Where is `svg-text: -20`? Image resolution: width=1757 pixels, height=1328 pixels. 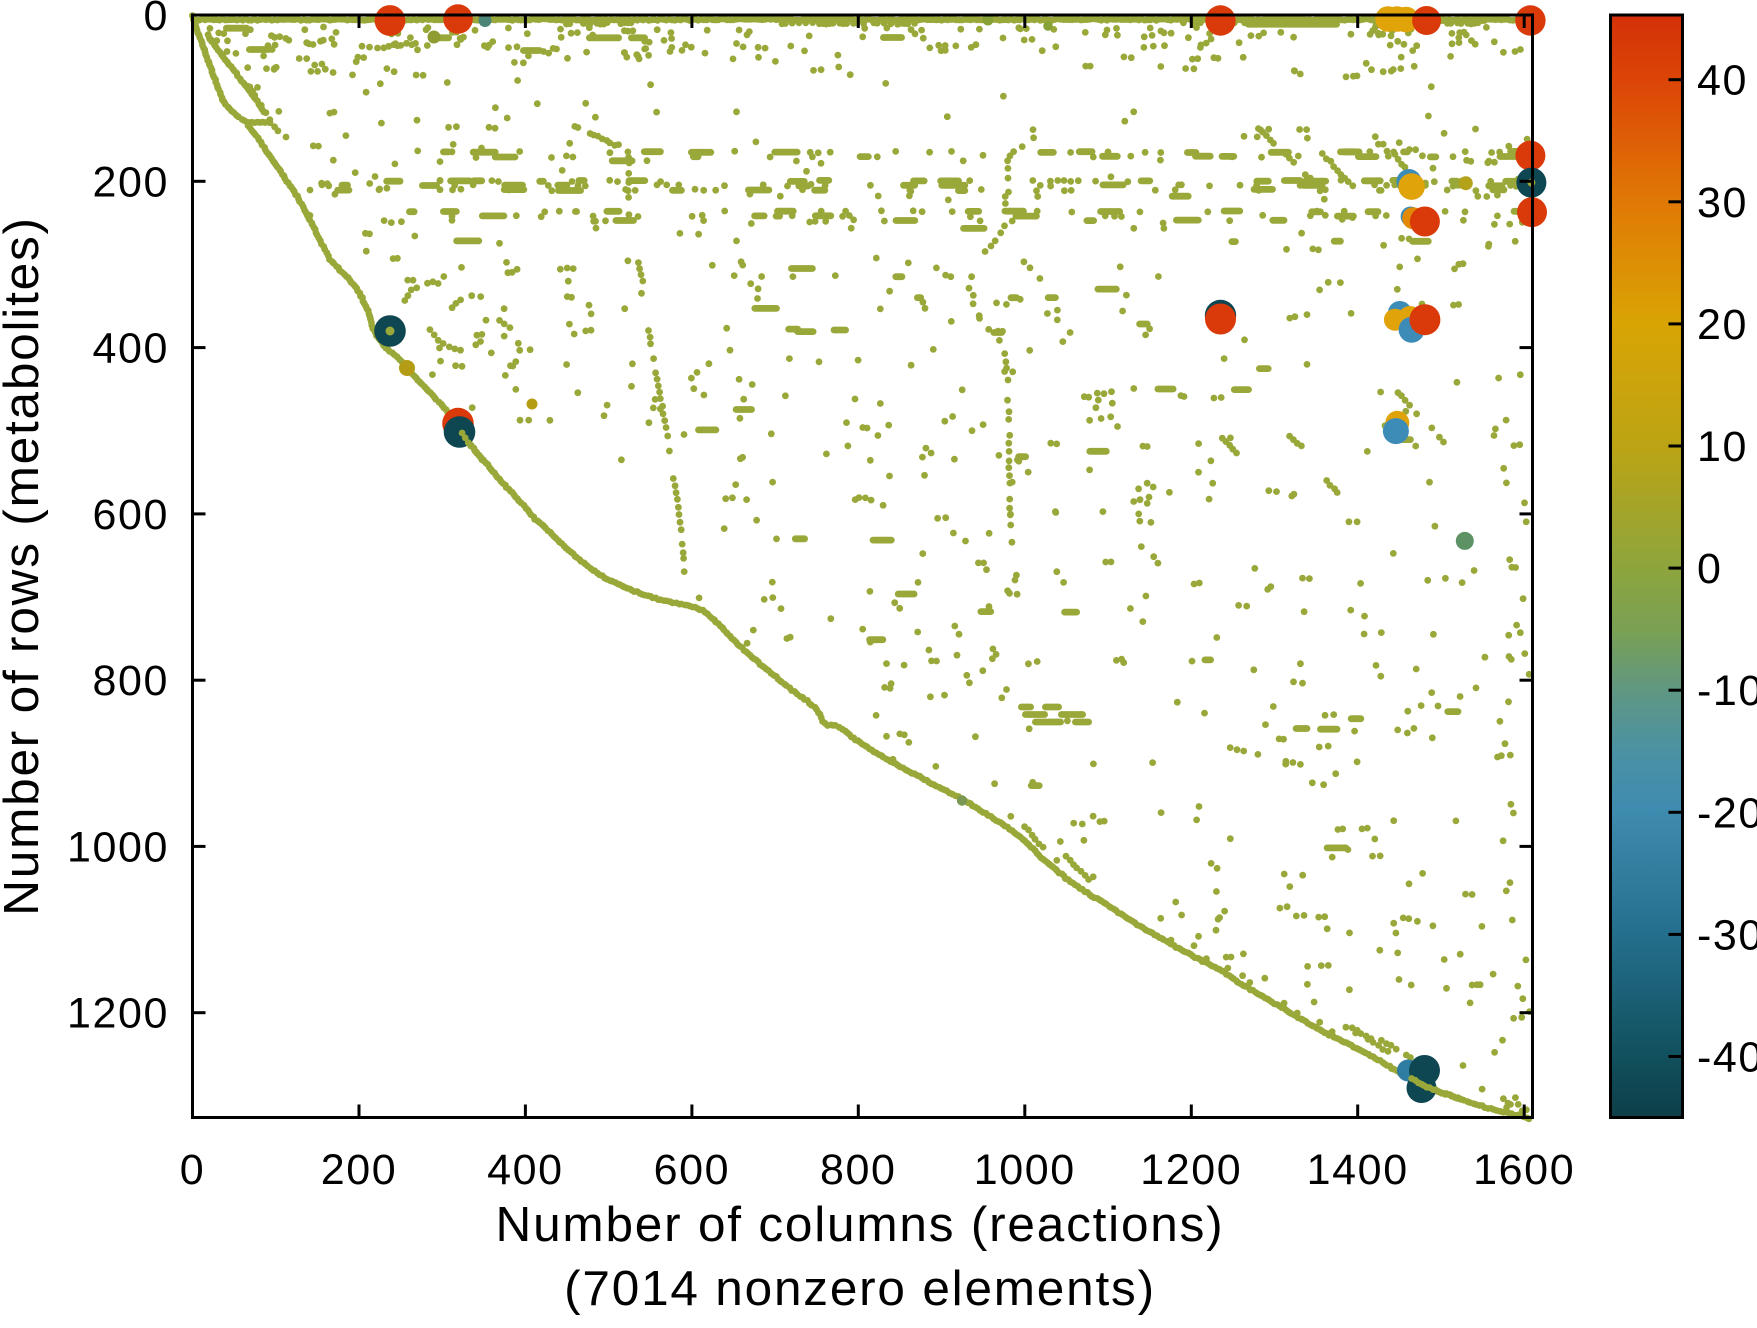 svg-text: -20 is located at coordinates (1727, 813).